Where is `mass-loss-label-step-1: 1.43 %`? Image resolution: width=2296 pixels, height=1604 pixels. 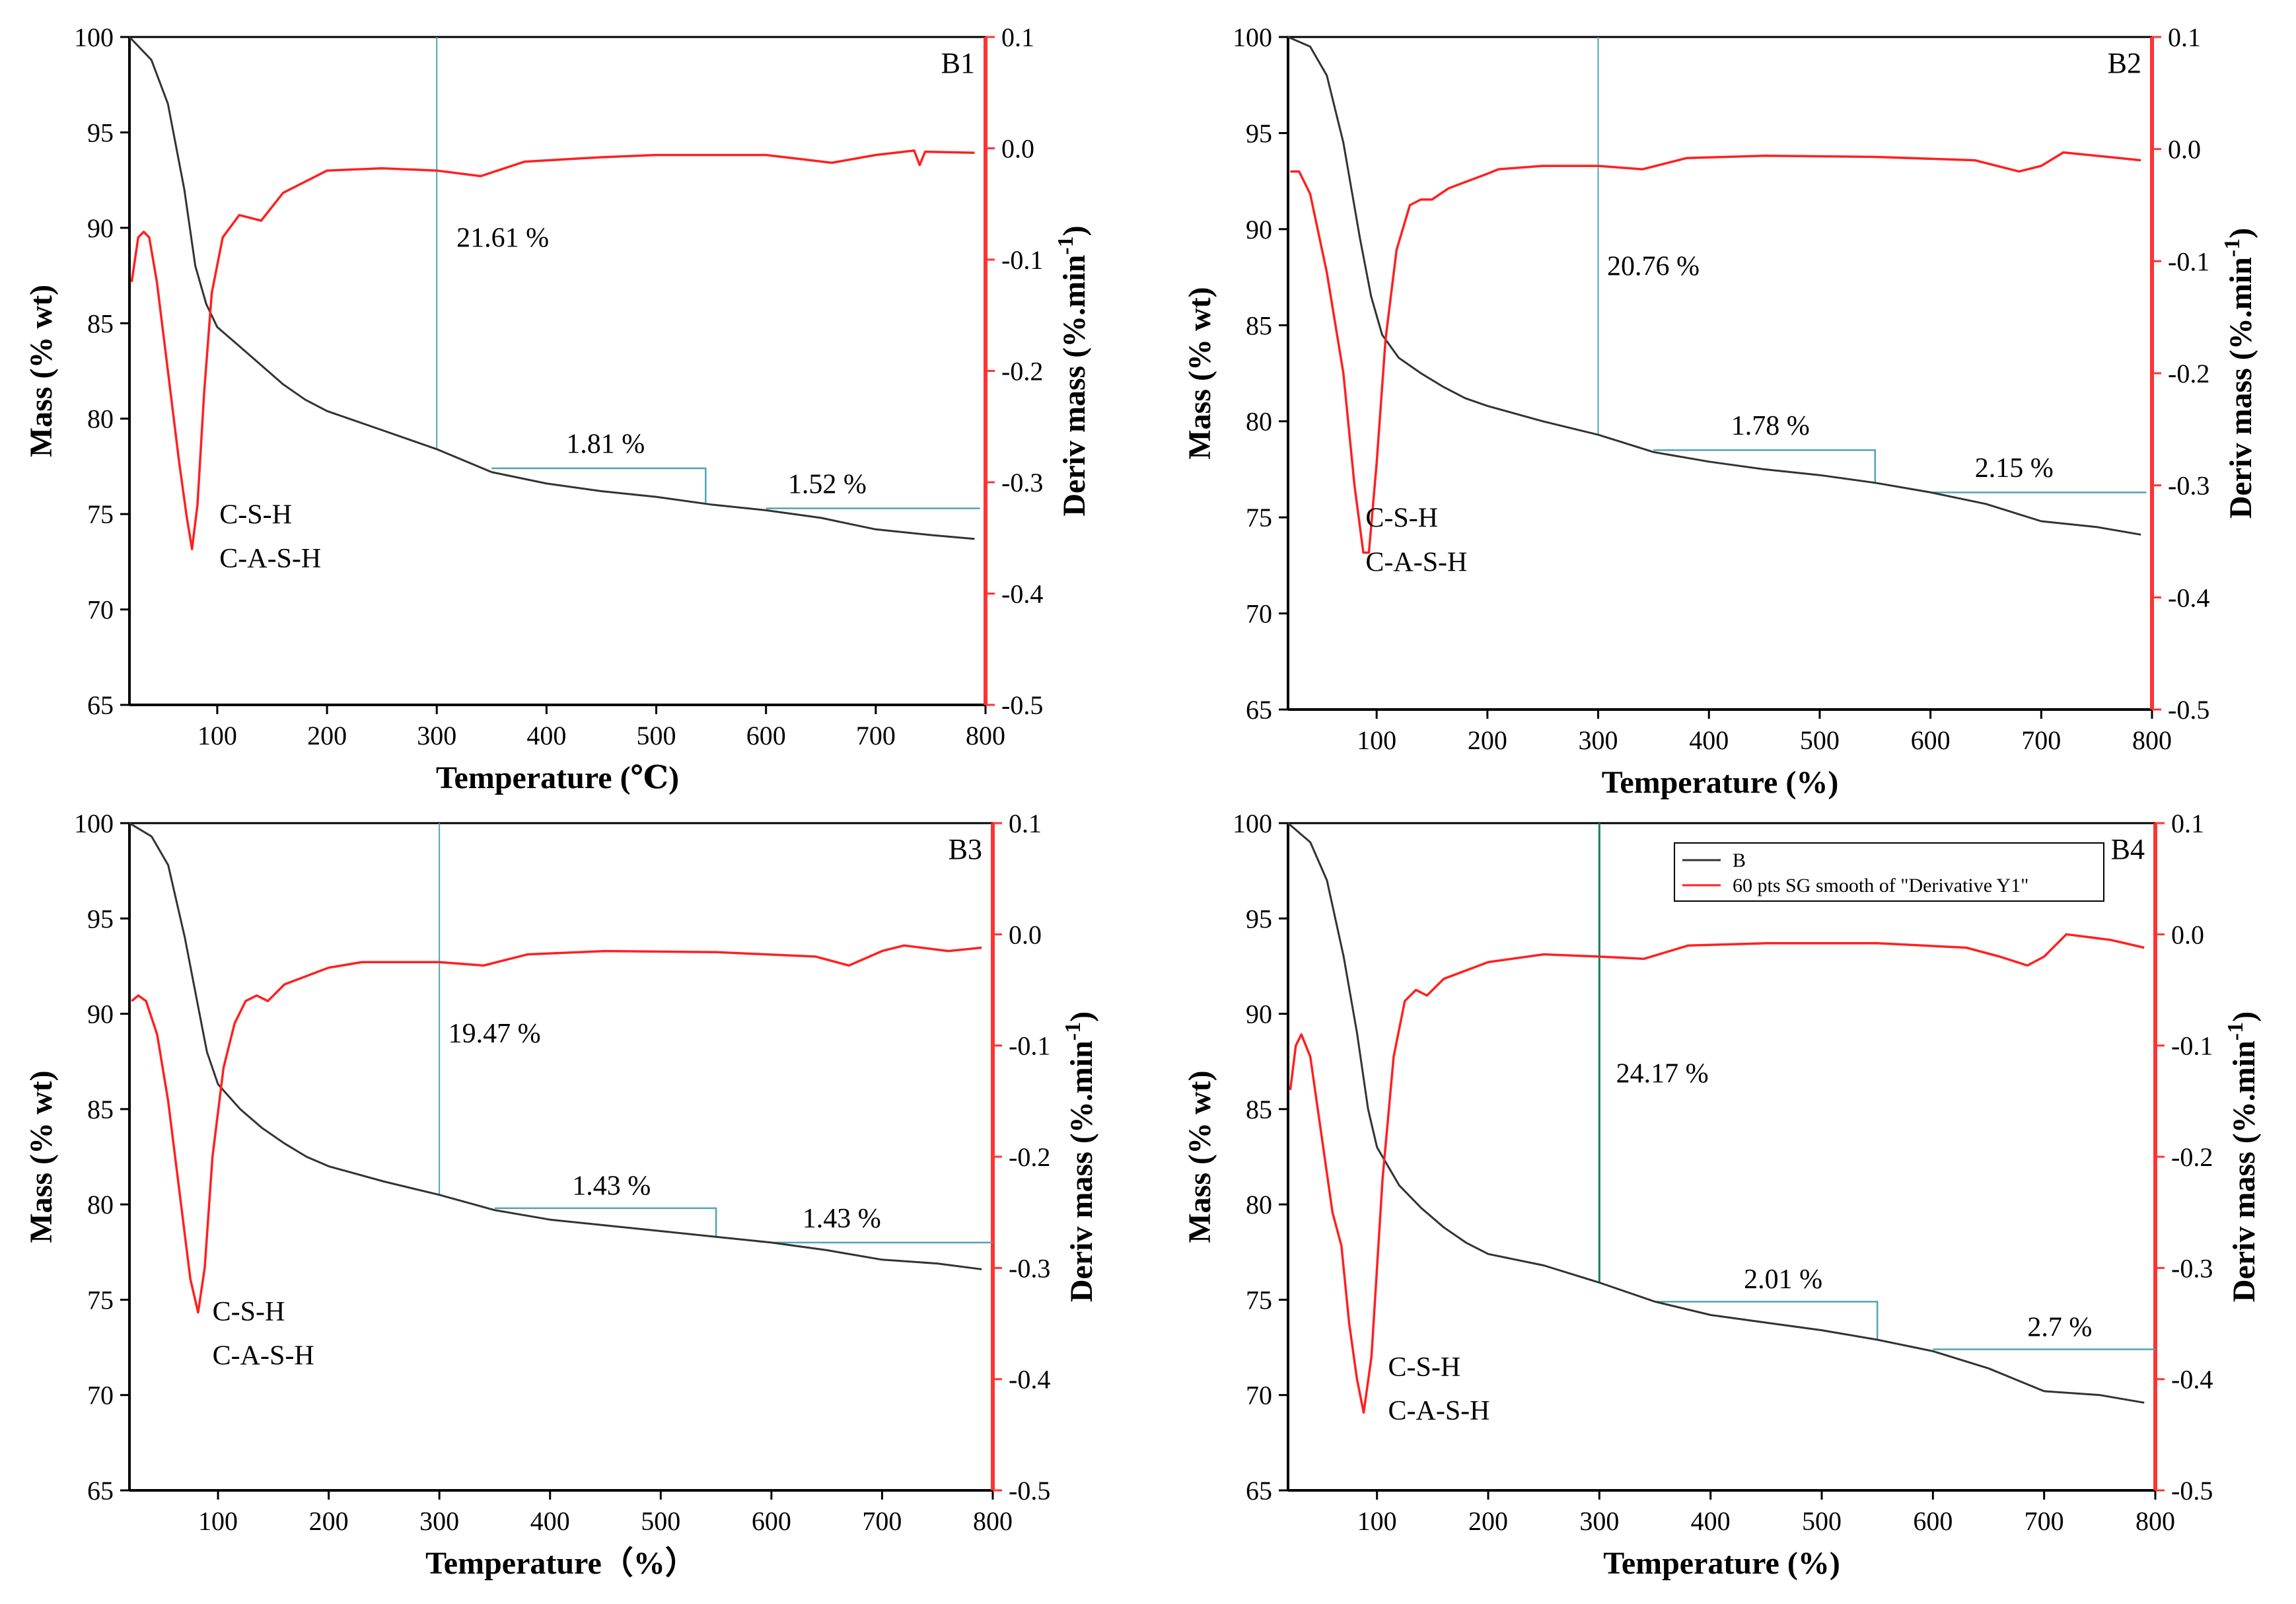 mass-loss-label-step-1: 1.43 % is located at coordinates (611, 1186).